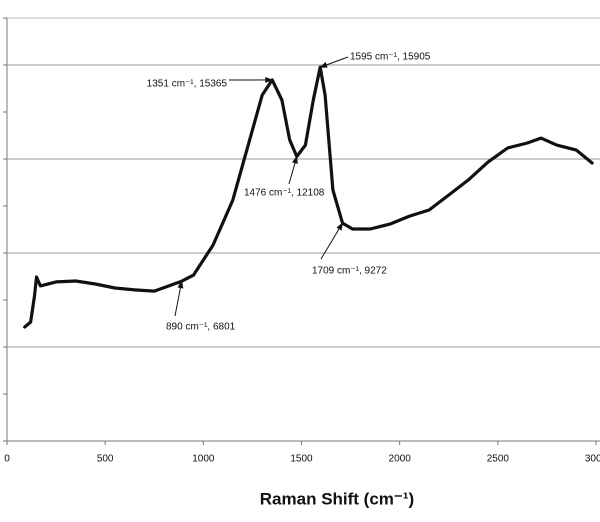  What do you see at coordinates (7, 459) in the screenshot?
I see `x-tick-label: 0` at bounding box center [7, 459].